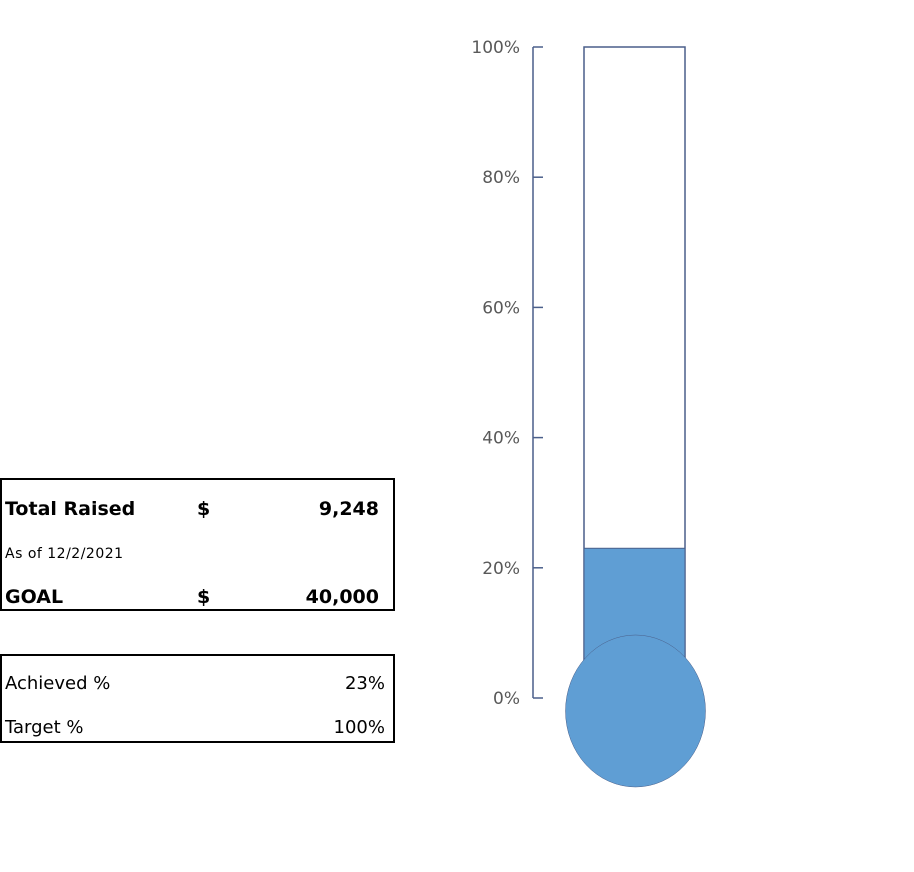 This screenshot has width=914, height=872. What do you see at coordinates (507, 373) in the screenshot?
I see `y-axis: 0% 20% 40% 60% 80% 100%` at bounding box center [507, 373].